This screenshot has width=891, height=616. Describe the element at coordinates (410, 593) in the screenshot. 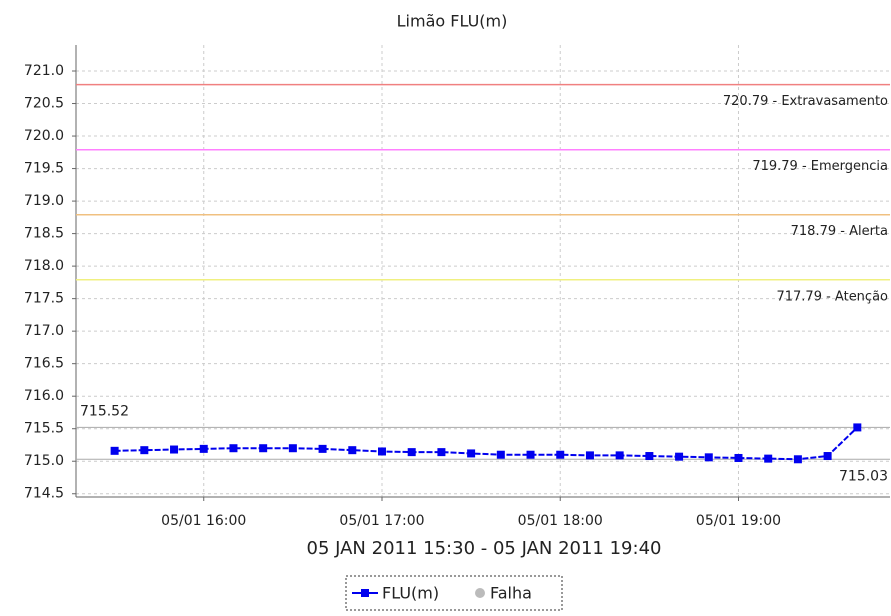

I see `legend-label: FLU(m)` at that location.